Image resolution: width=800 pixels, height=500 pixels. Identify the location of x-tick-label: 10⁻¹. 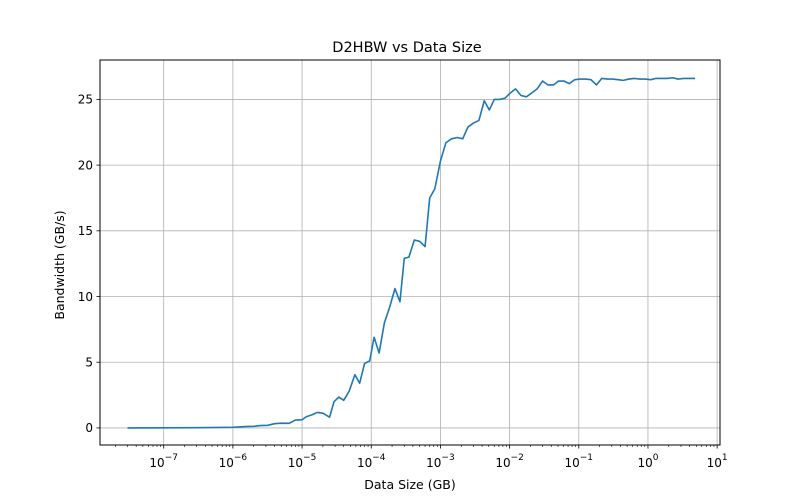
(578, 461).